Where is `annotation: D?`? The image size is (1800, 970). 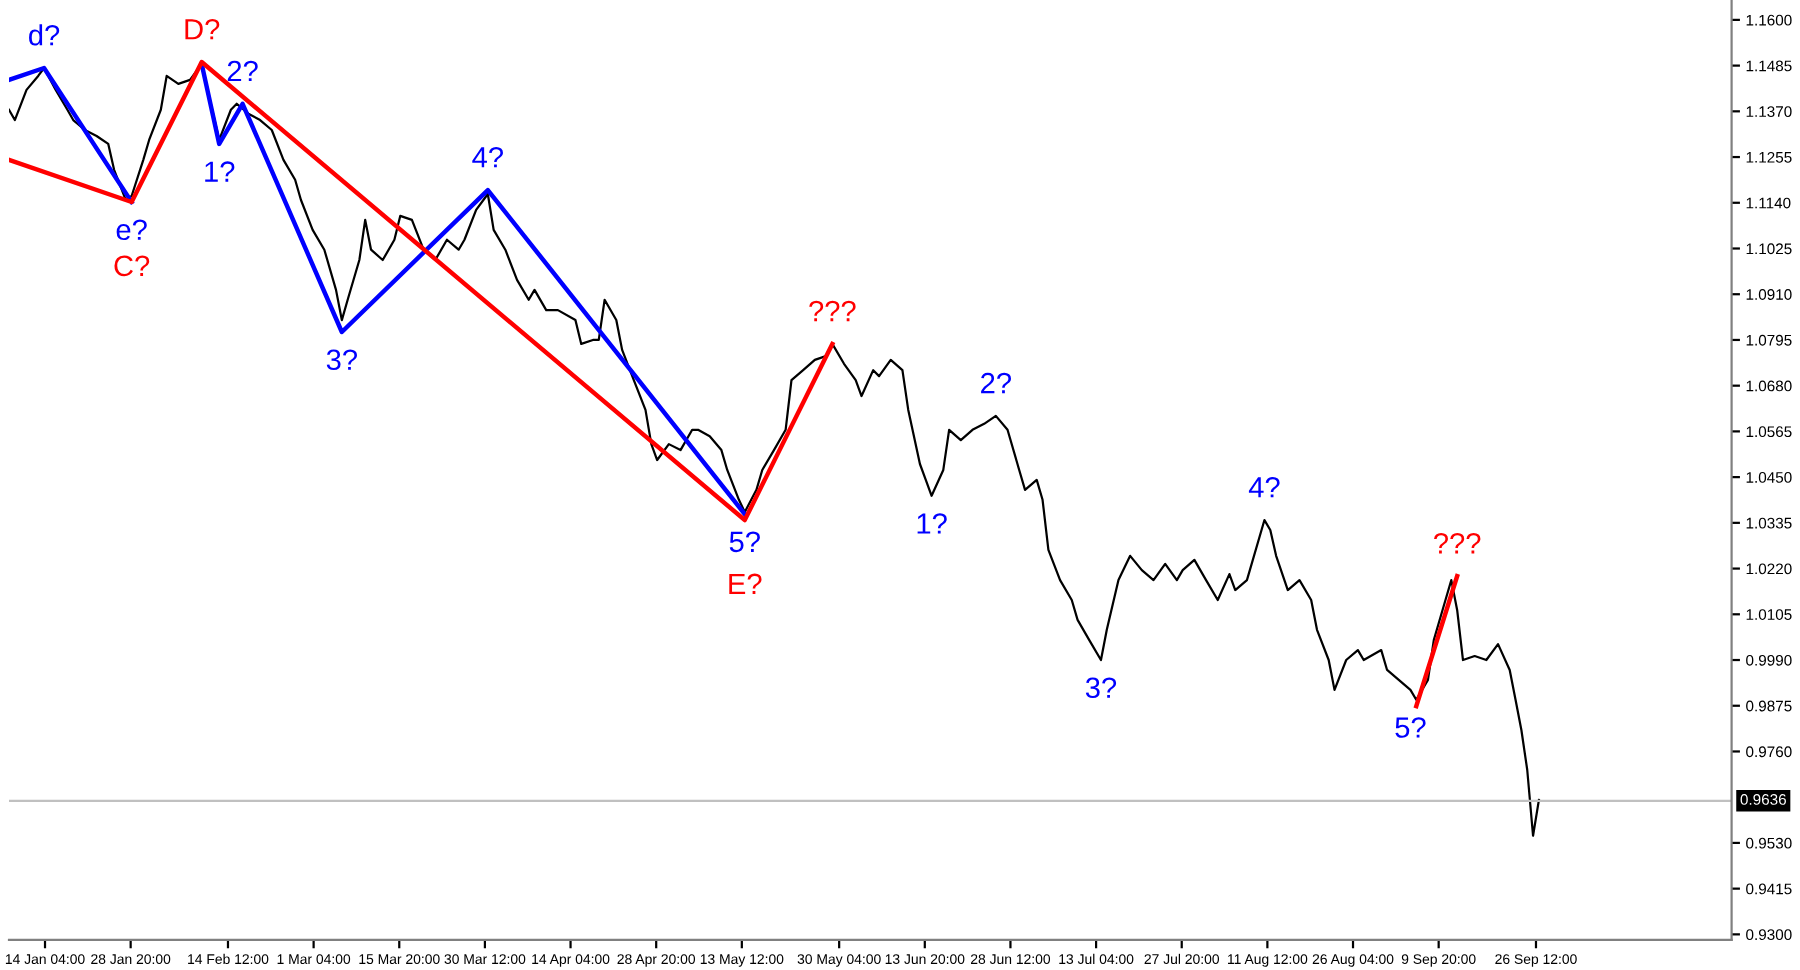 annotation: D? is located at coordinates (202, 29).